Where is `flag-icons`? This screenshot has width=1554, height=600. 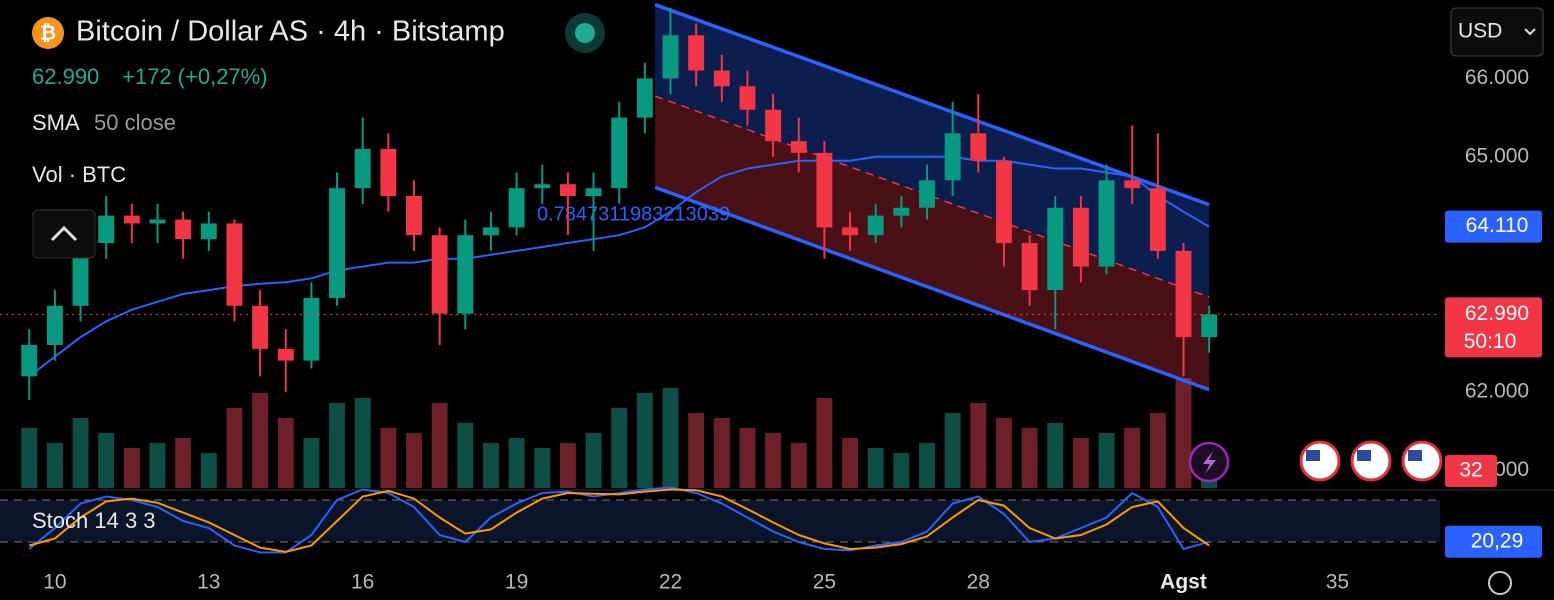 flag-icons is located at coordinates (1371, 461).